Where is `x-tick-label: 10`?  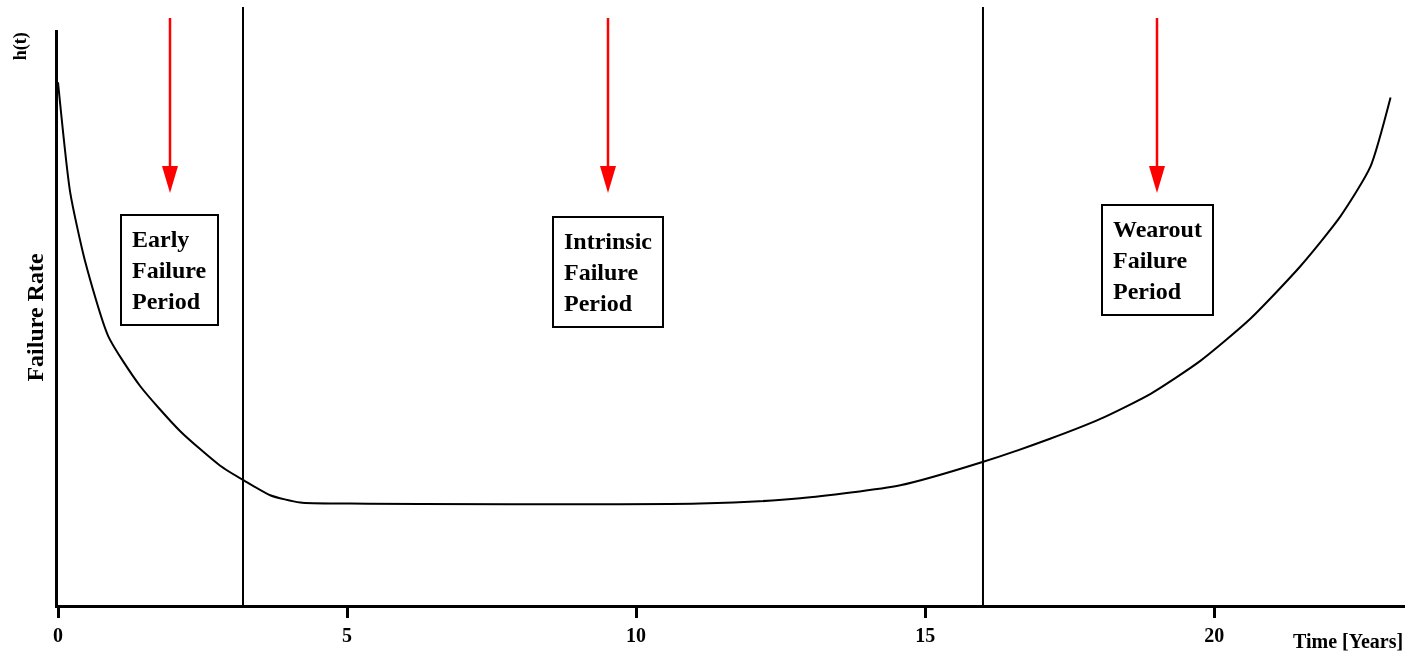
x-tick-label: 10 is located at coordinates (636, 635).